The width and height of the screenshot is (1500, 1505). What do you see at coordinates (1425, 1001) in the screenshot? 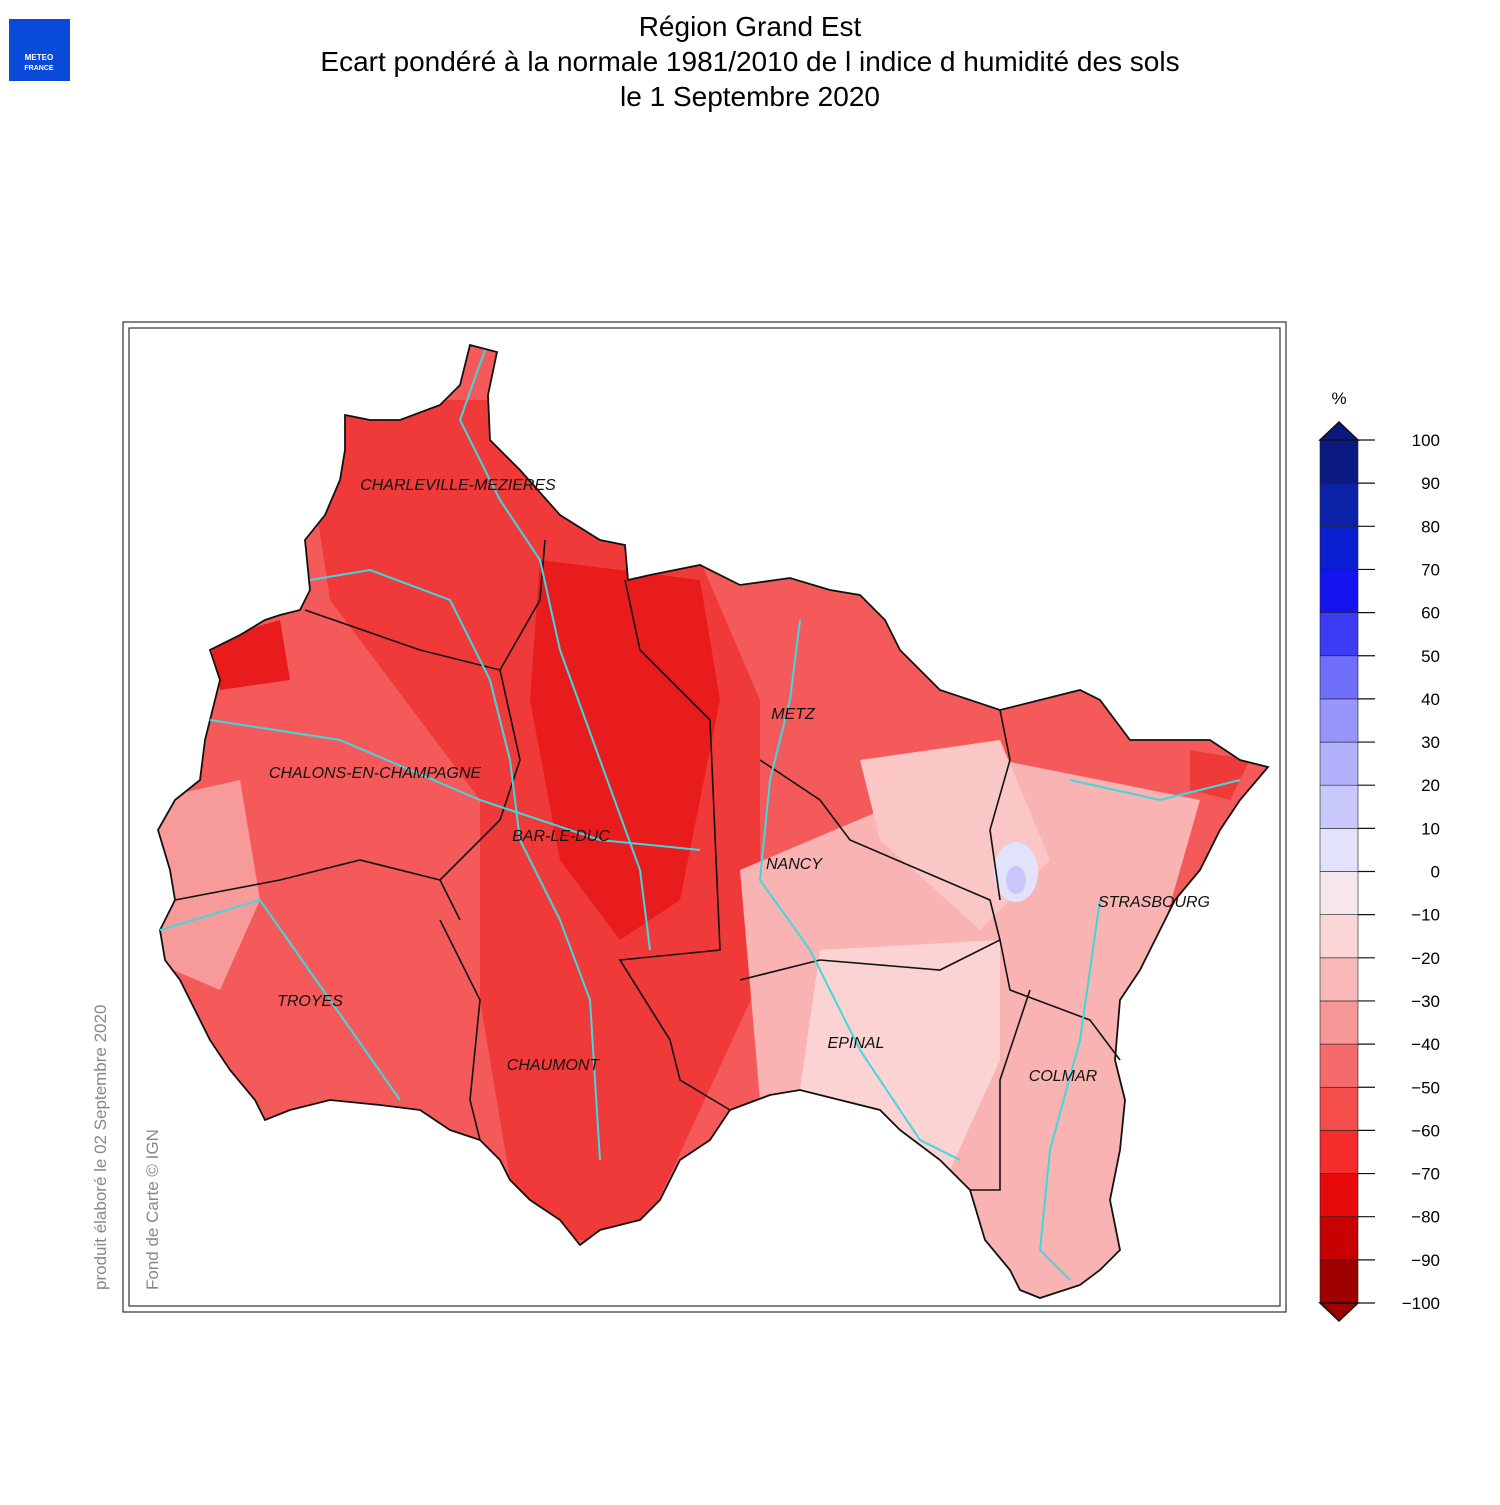
I see `colorbar-tick-label: −30` at bounding box center [1425, 1001].